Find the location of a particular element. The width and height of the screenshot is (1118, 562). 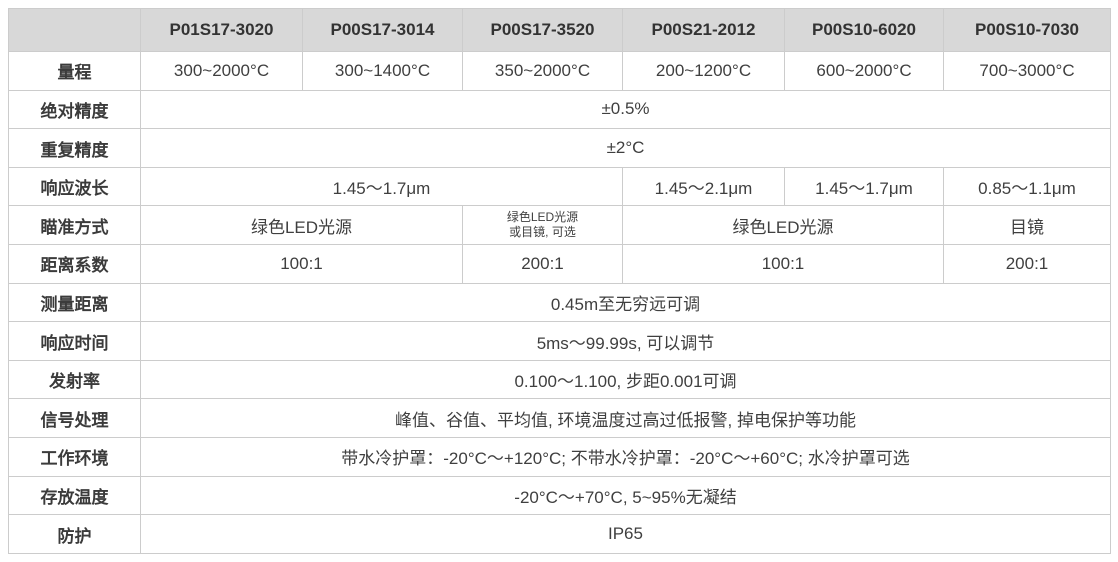

table-row: 响应时间 5ms～99.99s, 可以调节 is located at coordinates (559, 341).